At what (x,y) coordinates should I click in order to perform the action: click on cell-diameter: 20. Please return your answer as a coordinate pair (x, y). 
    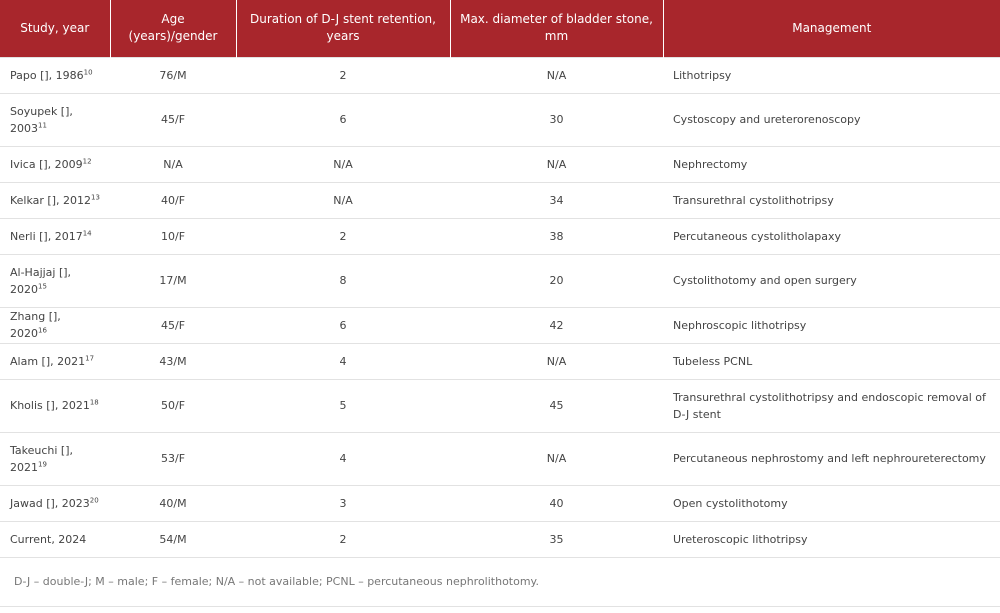
    Looking at the image, I should click on (556, 280).